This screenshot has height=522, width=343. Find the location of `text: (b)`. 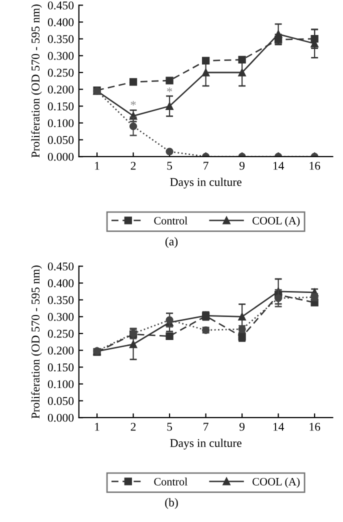

text: (b) is located at coordinates (171, 503).